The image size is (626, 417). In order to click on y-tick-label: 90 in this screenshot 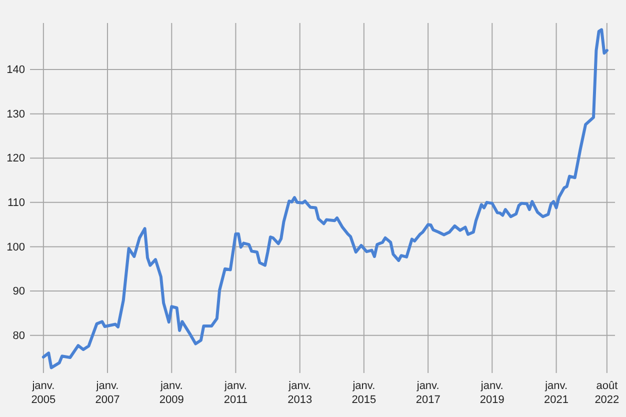, I will do `click(18, 292)`.